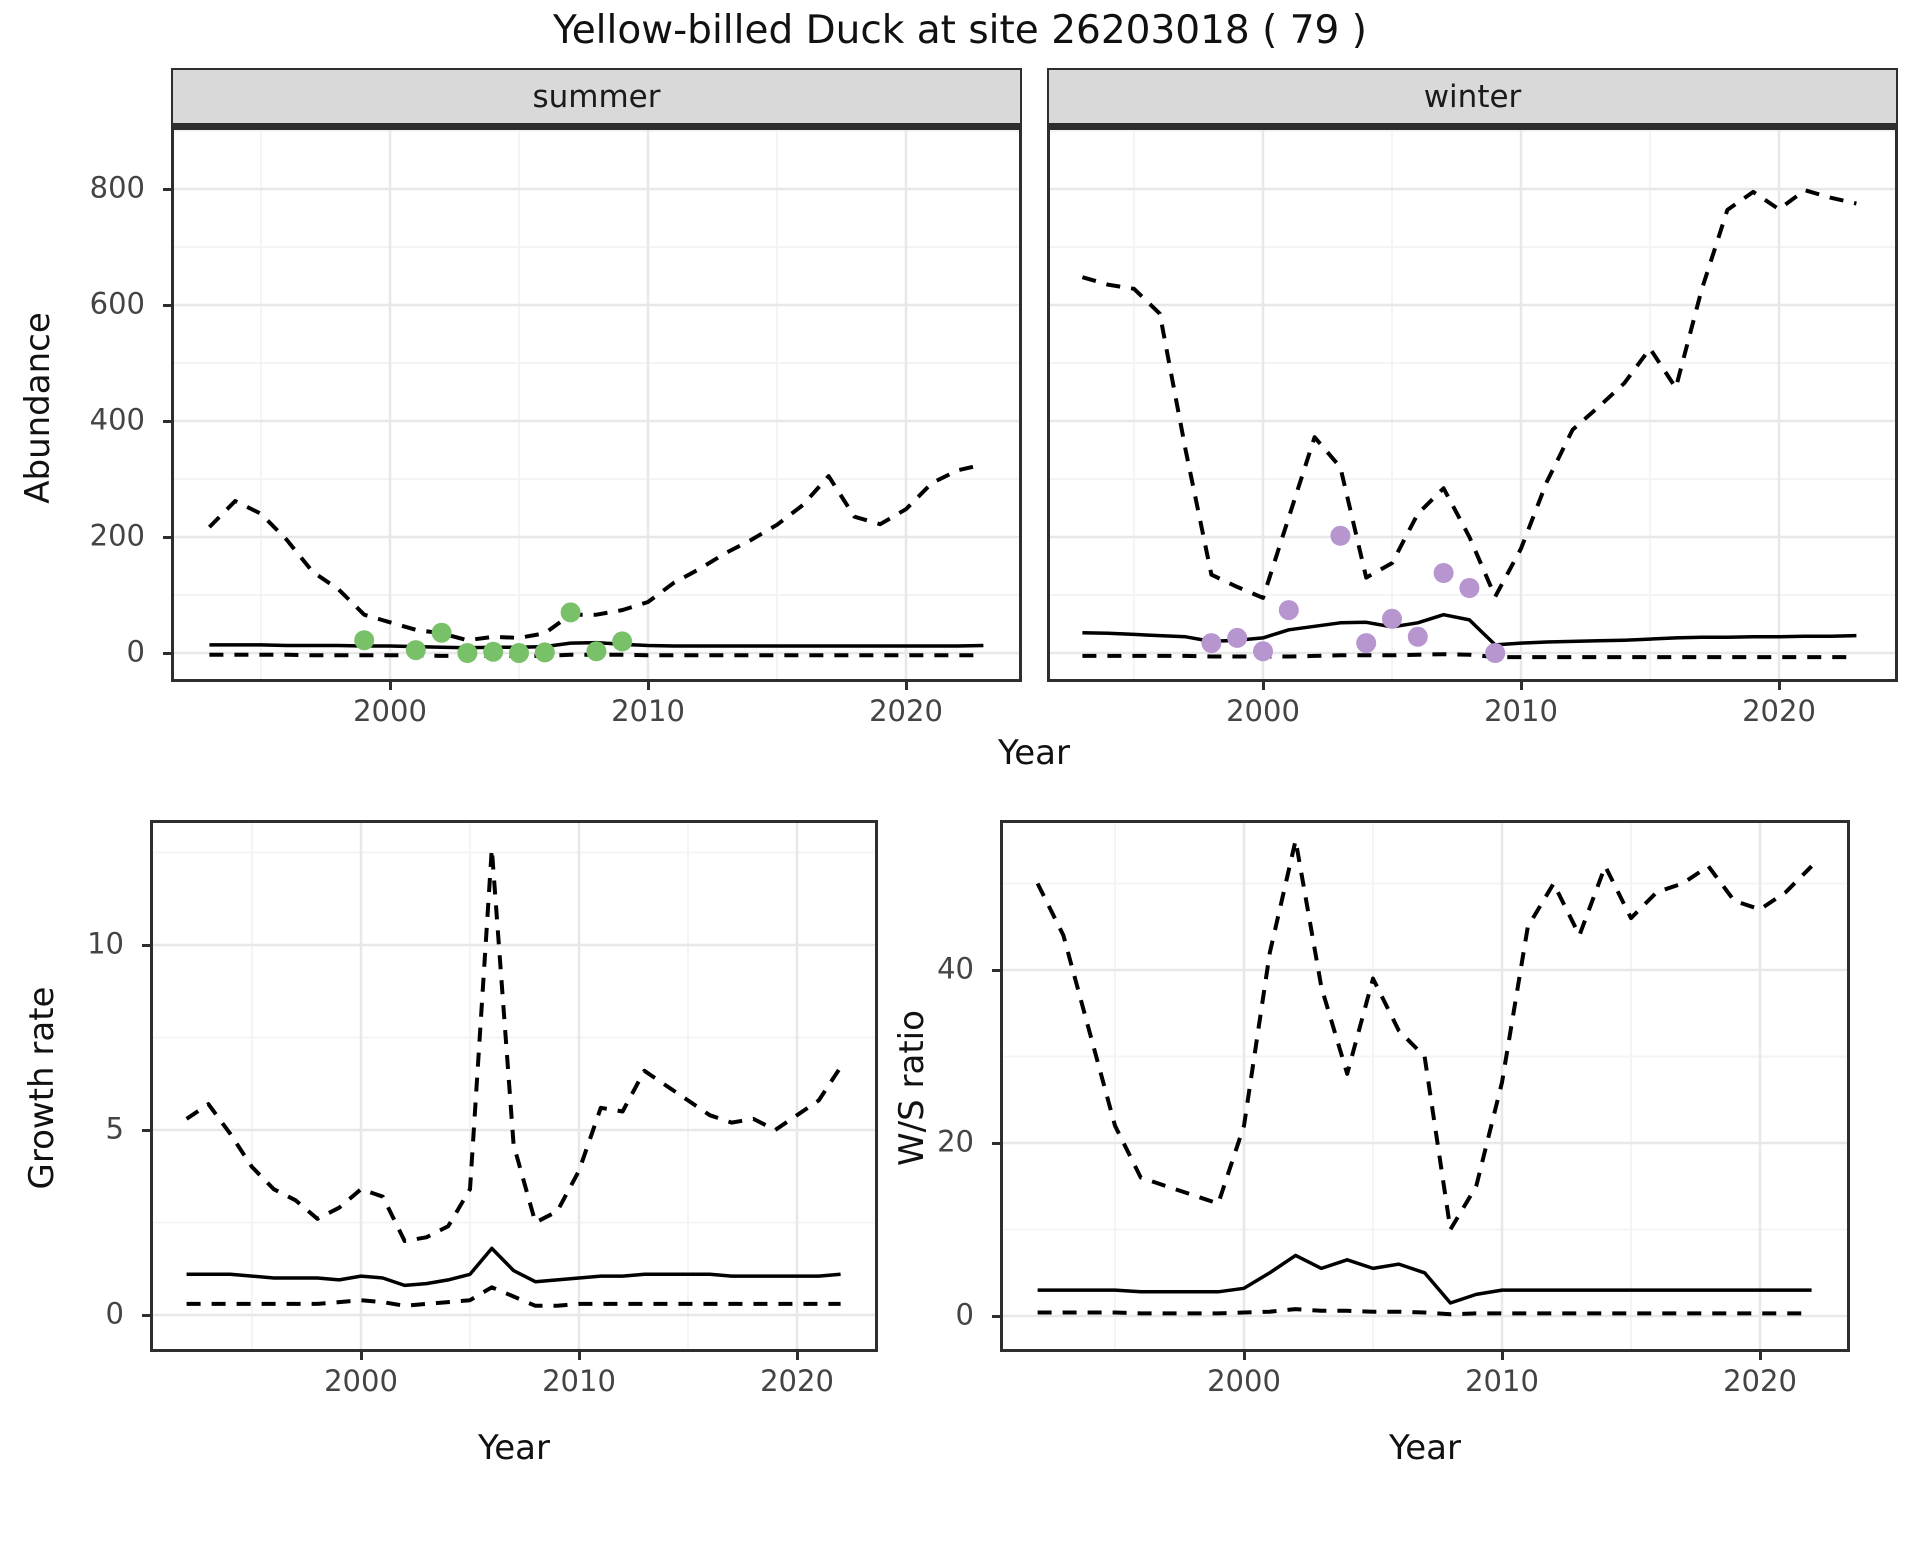  Describe the element at coordinates (955, 1141) in the screenshot. I see `y-tick-label: 20` at that location.